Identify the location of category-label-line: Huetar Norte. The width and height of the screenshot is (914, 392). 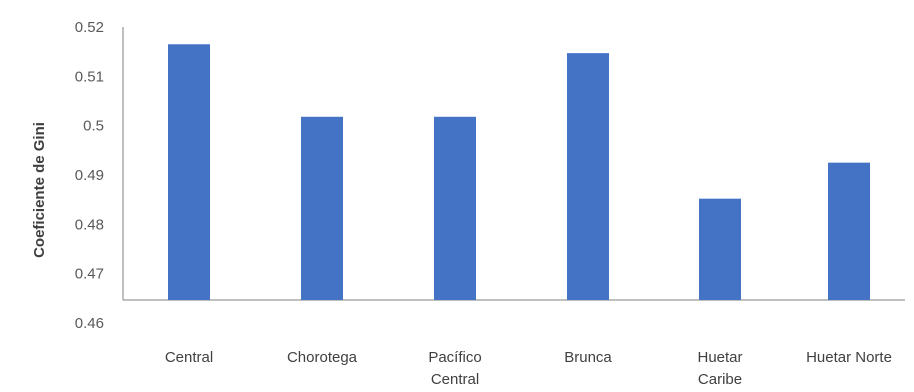
(849, 357).